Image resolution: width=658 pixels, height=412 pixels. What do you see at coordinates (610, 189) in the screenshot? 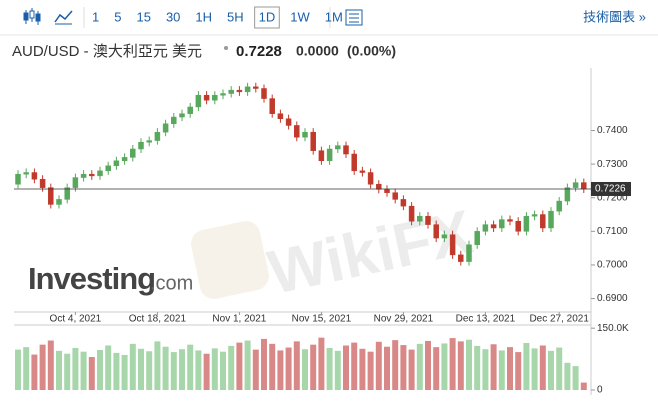
I see `last-price-label: 0.7226` at bounding box center [610, 189].